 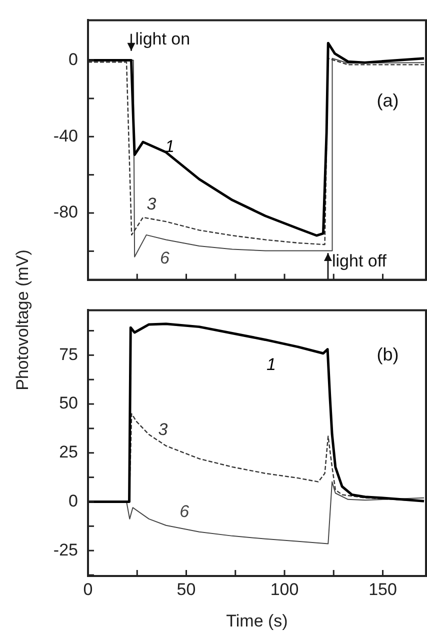 I want to click on annotation: light on, so click(x=162, y=39).